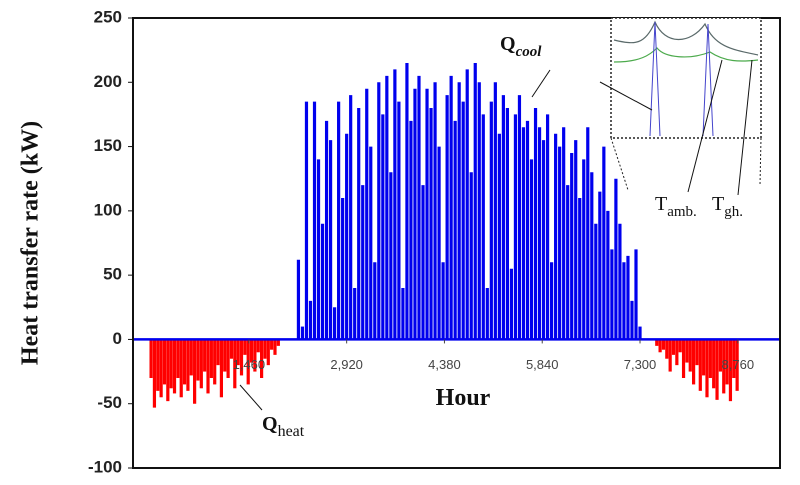 The width and height of the screenshot is (800, 485). Describe the element at coordinates (444, 364) in the screenshot. I see `x-tick-label: 4,380` at that location.